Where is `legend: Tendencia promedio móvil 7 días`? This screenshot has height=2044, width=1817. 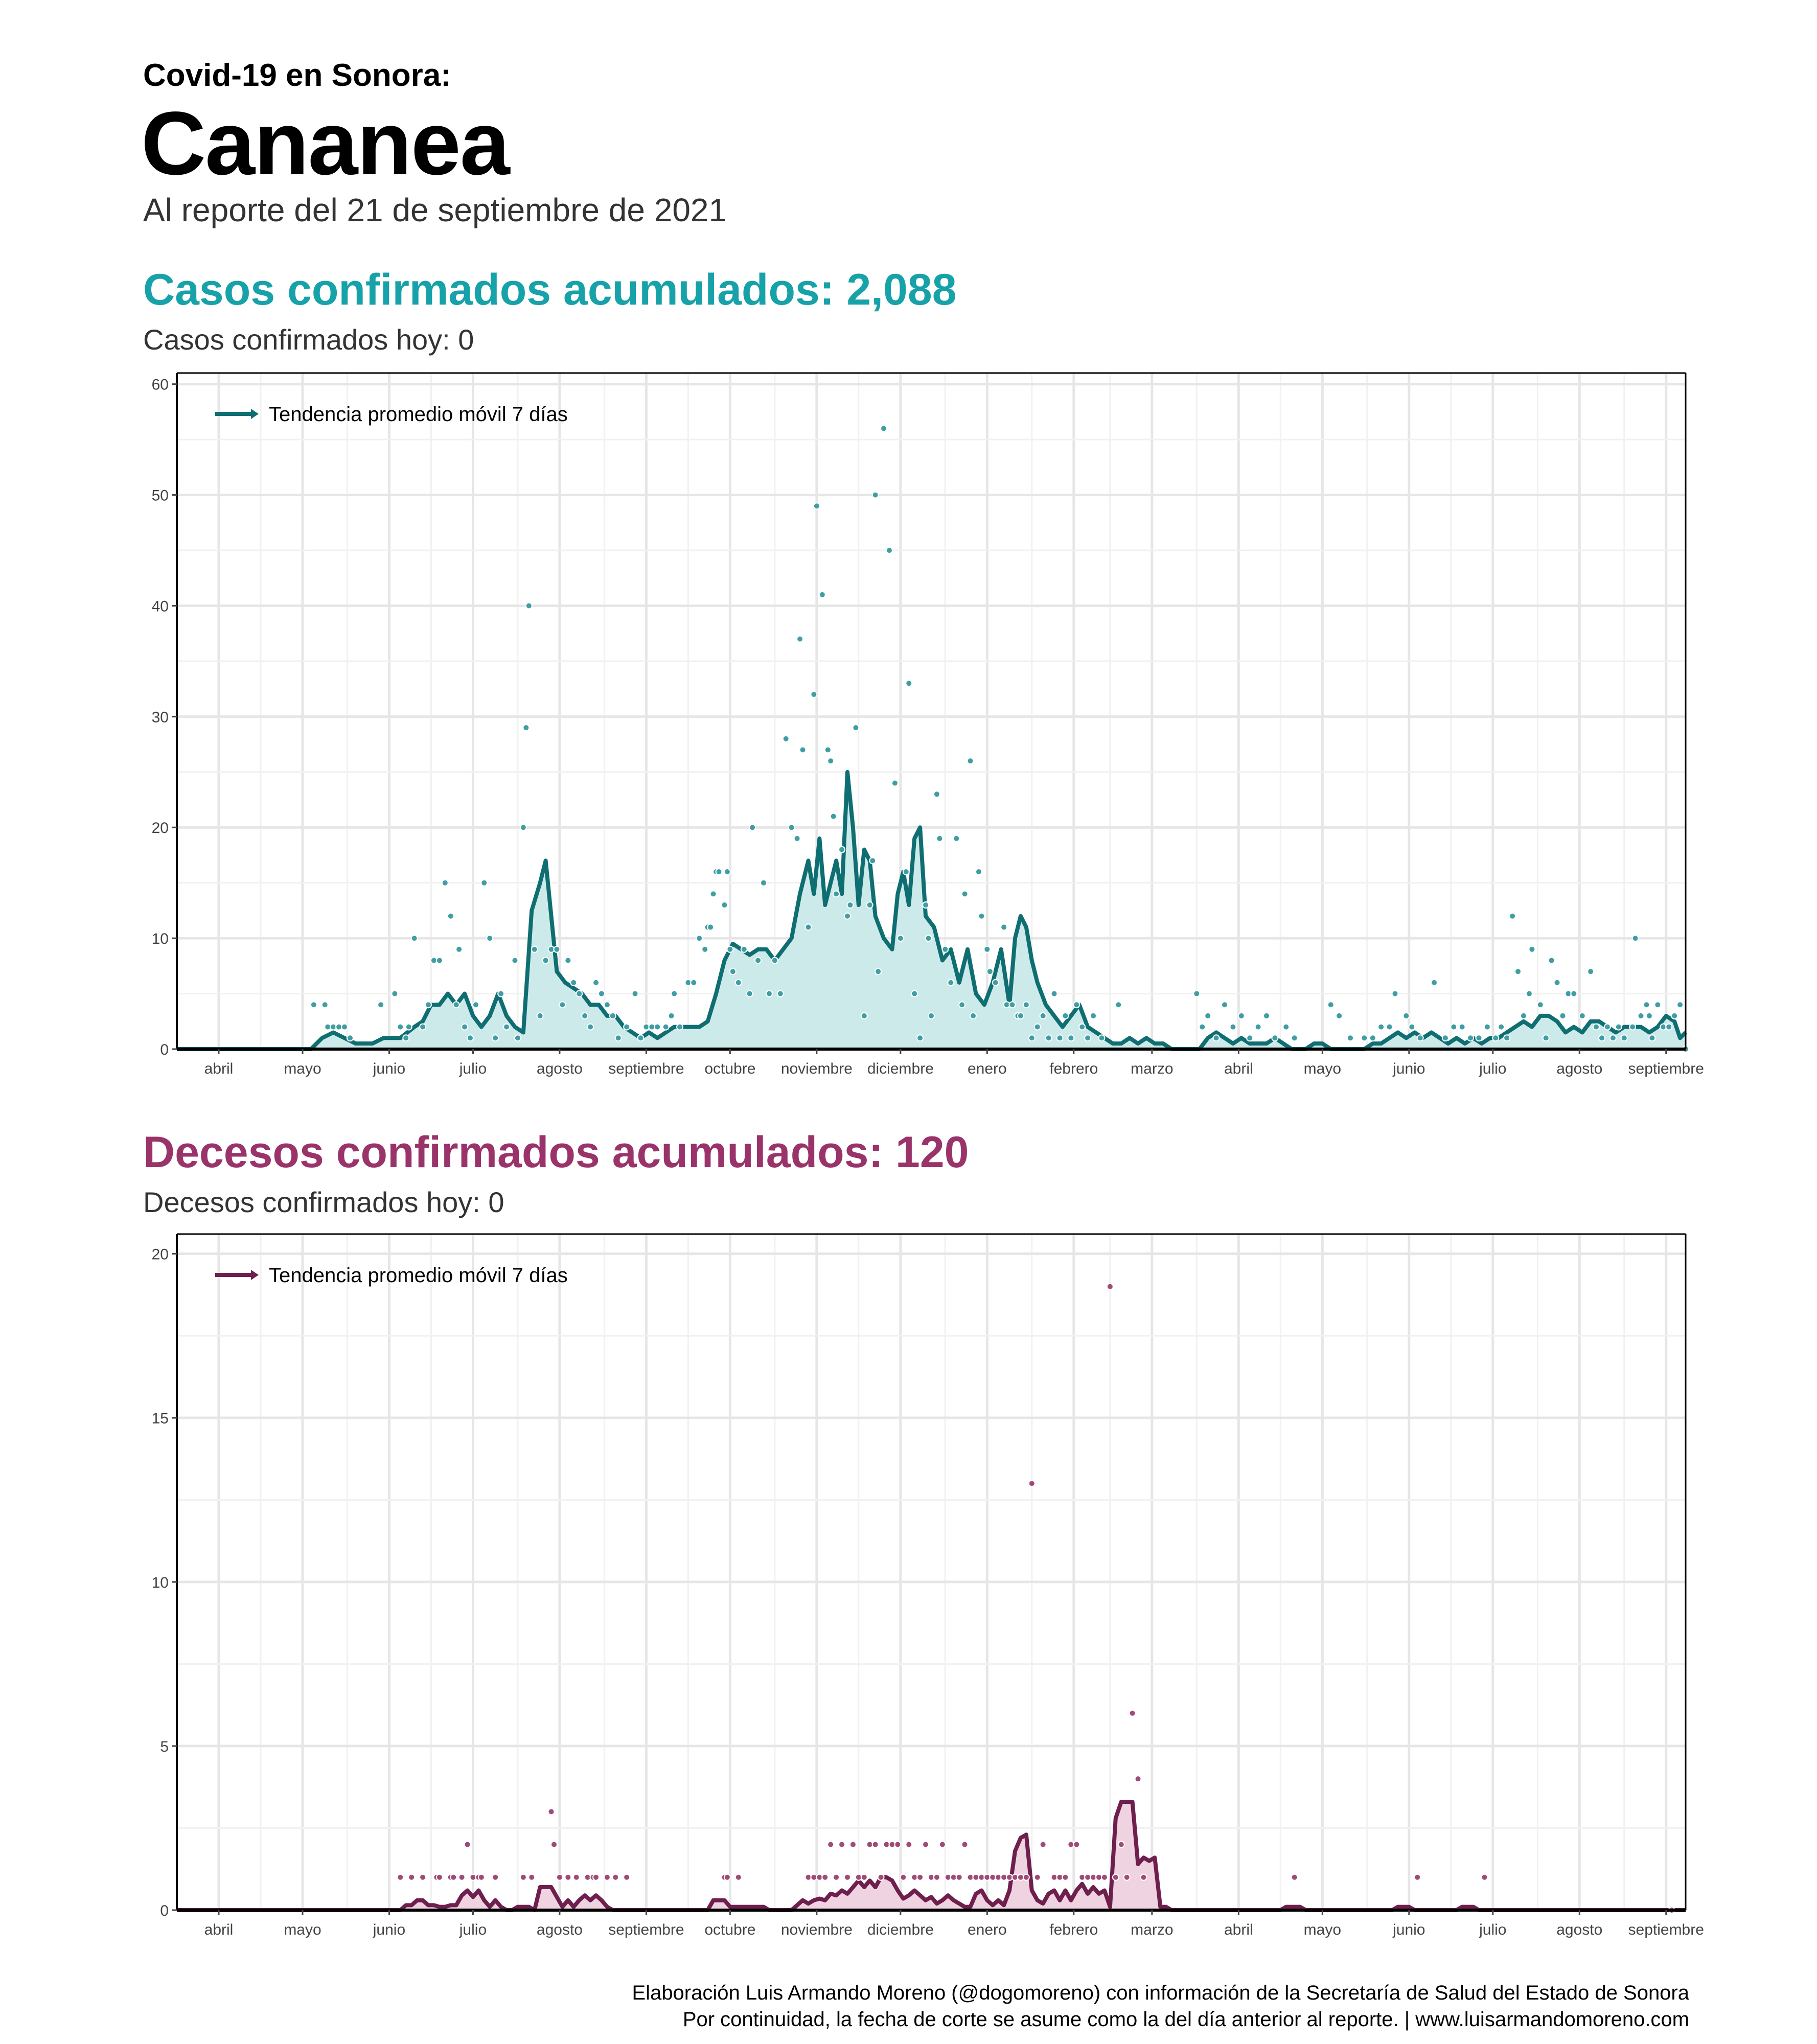 legend: Tendencia promedio móvil 7 días is located at coordinates (391, 414).